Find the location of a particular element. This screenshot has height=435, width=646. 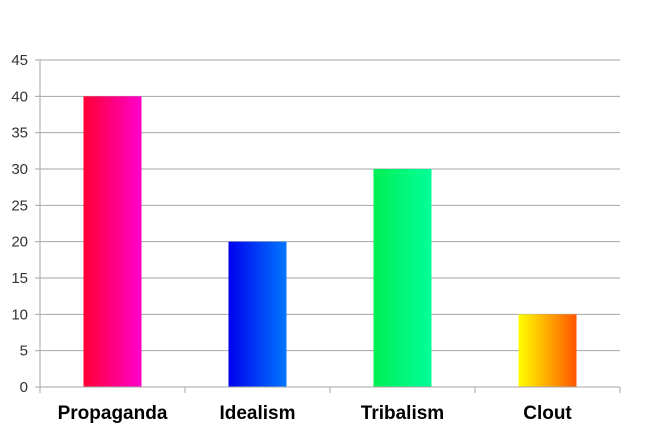

y-tick-label: 25 is located at coordinates (19, 205).